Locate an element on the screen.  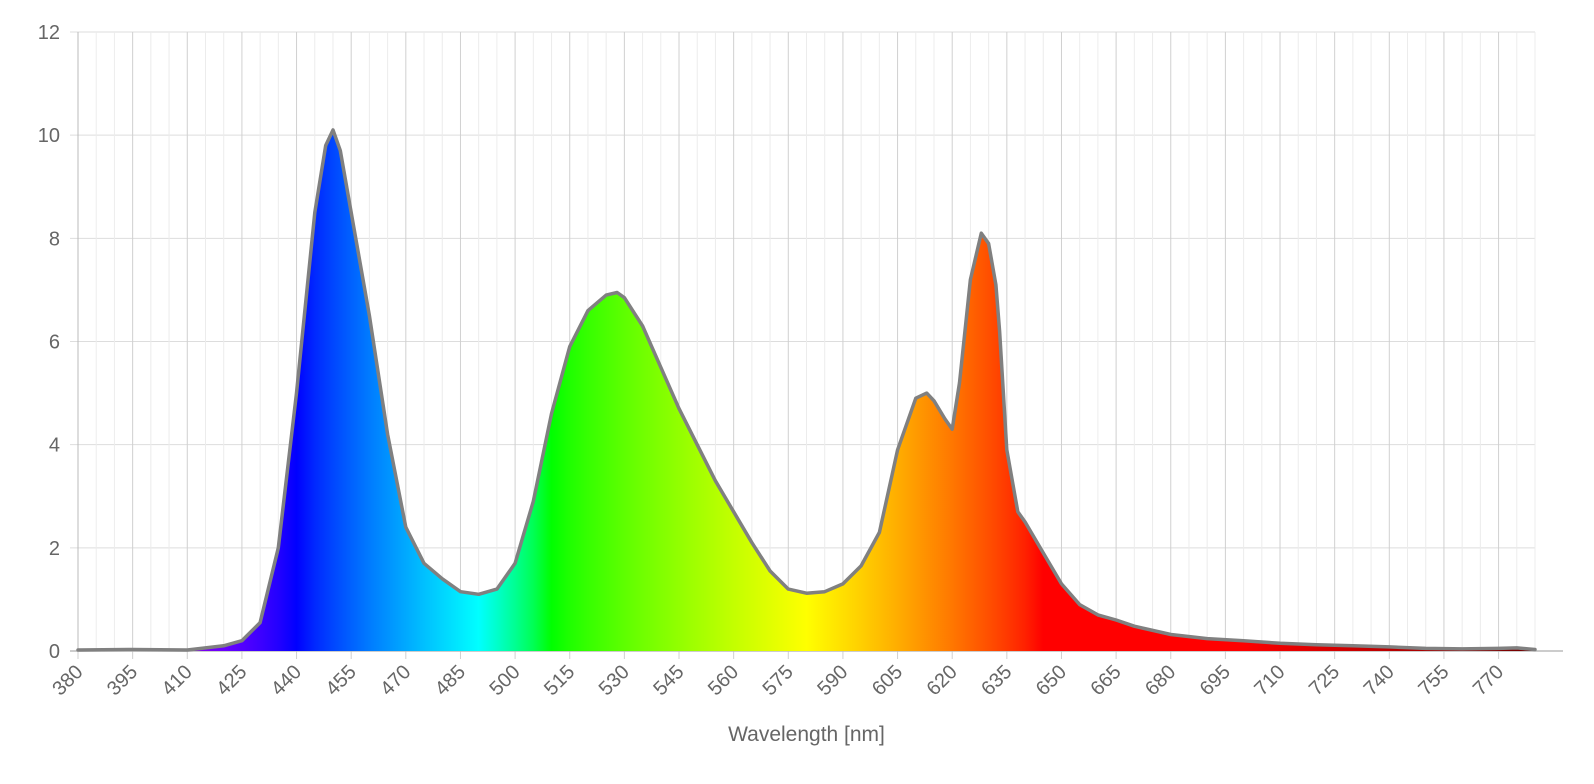
x-tick-label: 515 is located at coordinates (559, 680).